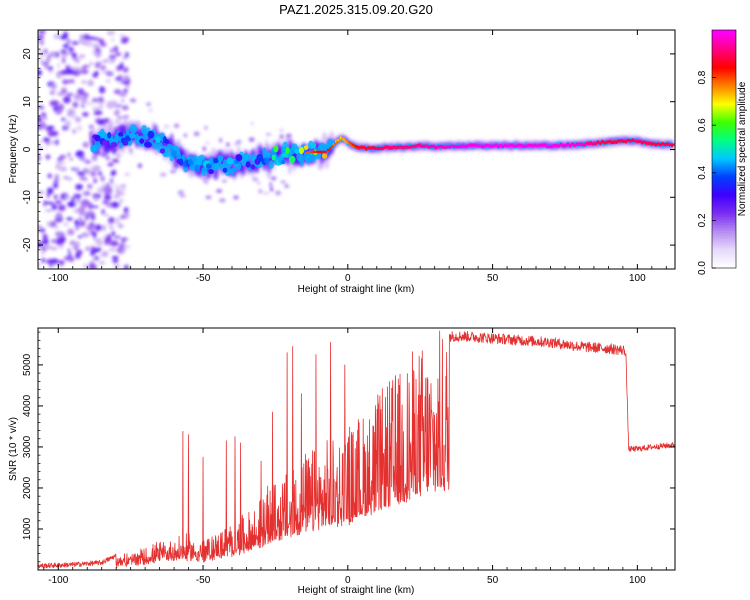 This screenshot has width=750, height=600. Describe the element at coordinates (13, 449) in the screenshot. I see `snr-y-axis-label: SNR (10 * v/v)` at that location.